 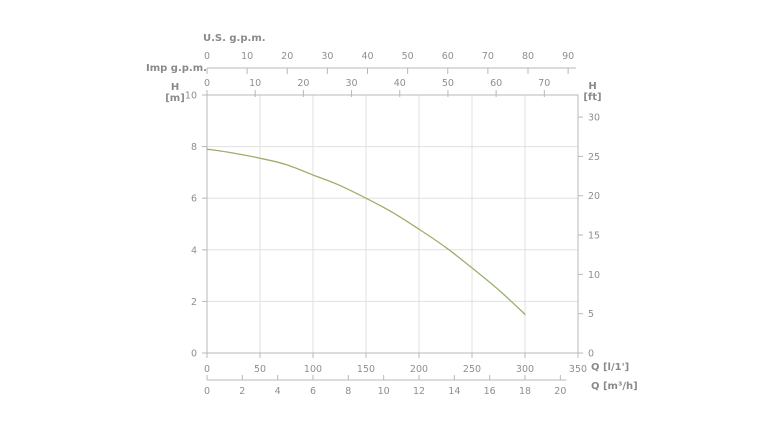 What do you see at coordinates (194, 354) in the screenshot?
I see `h-m-tick-label: 0` at bounding box center [194, 354].